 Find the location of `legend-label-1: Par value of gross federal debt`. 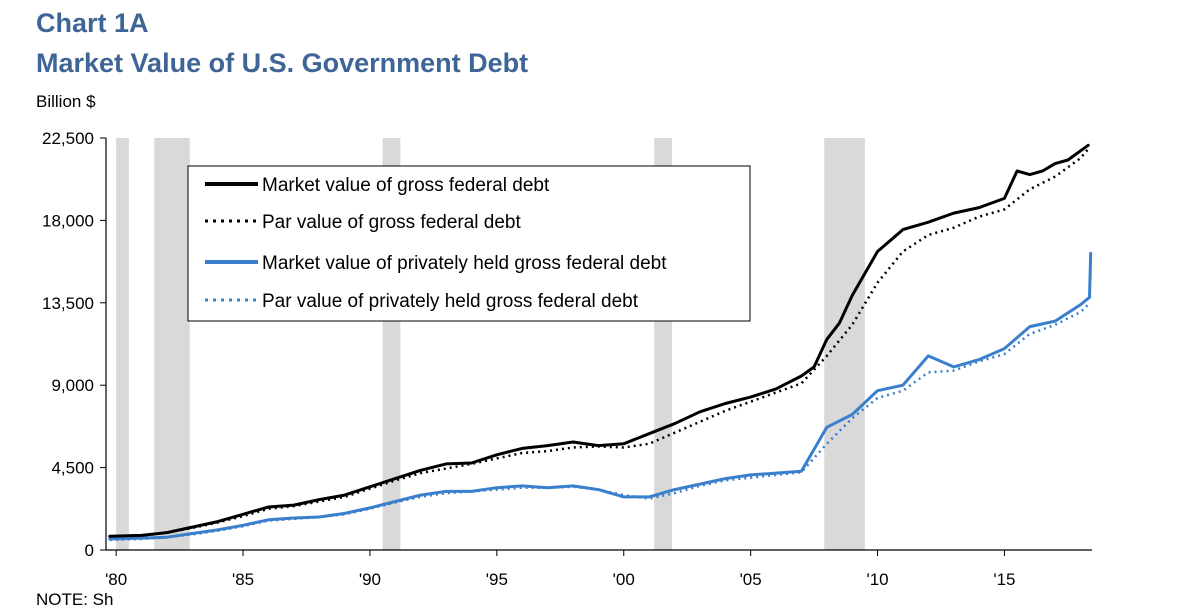

legend-label-1: Par value of gross federal debt is located at coordinates (391, 222).